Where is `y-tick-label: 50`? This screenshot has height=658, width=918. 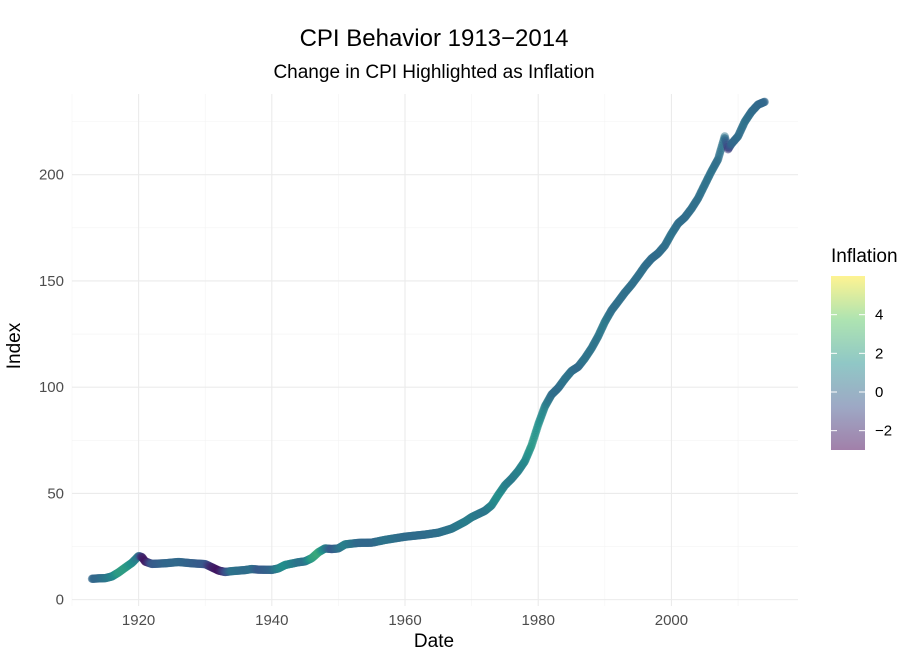
y-tick-label: 50 is located at coordinates (55, 493).